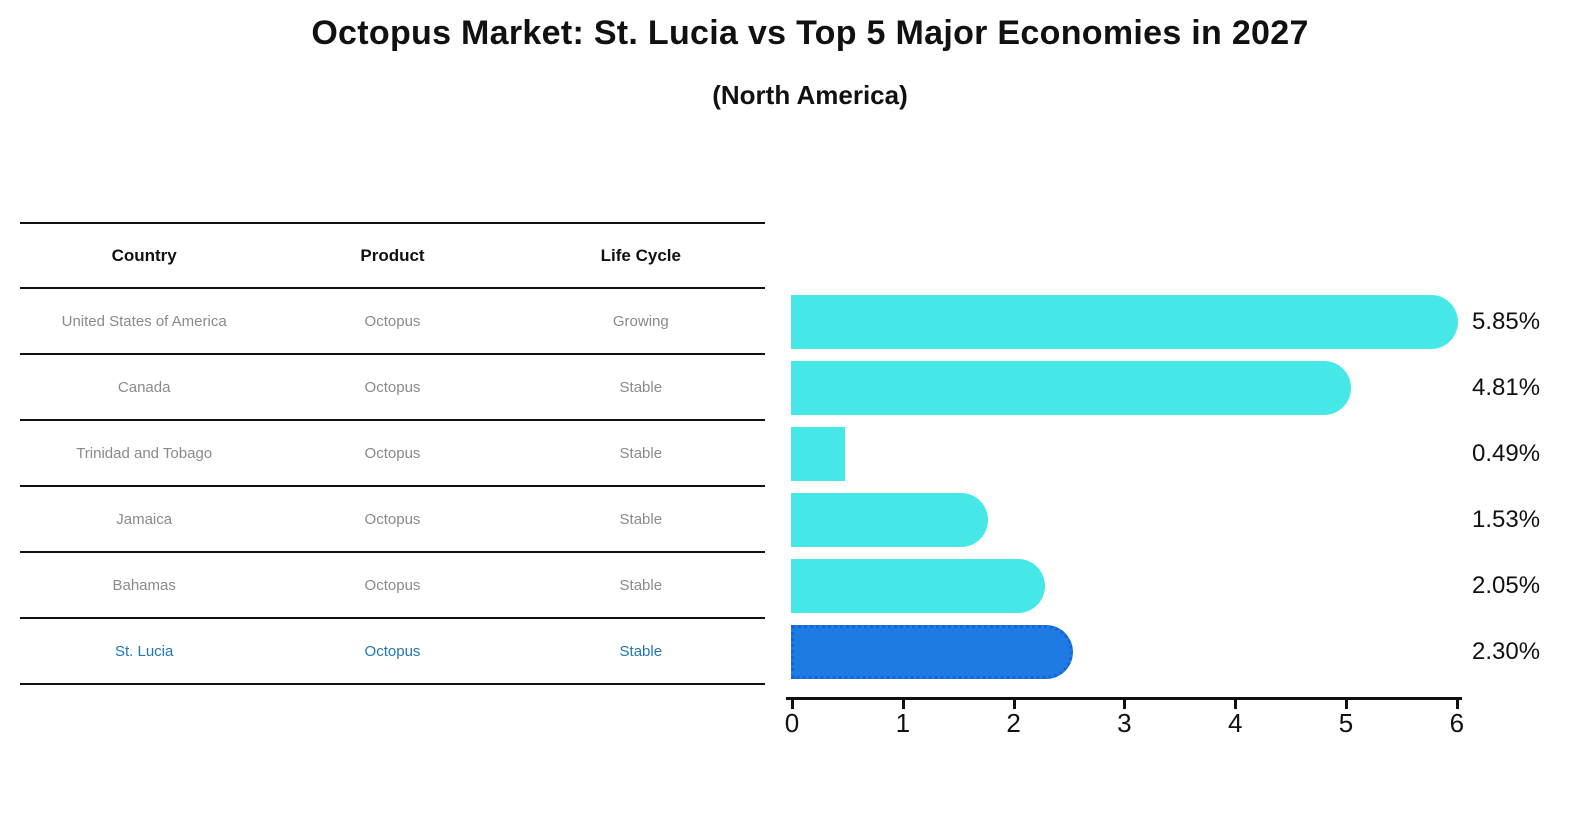 This screenshot has width=1586, height=823. What do you see at coordinates (1457, 723) in the screenshot?
I see `x-axis-tick-label: 6` at bounding box center [1457, 723].